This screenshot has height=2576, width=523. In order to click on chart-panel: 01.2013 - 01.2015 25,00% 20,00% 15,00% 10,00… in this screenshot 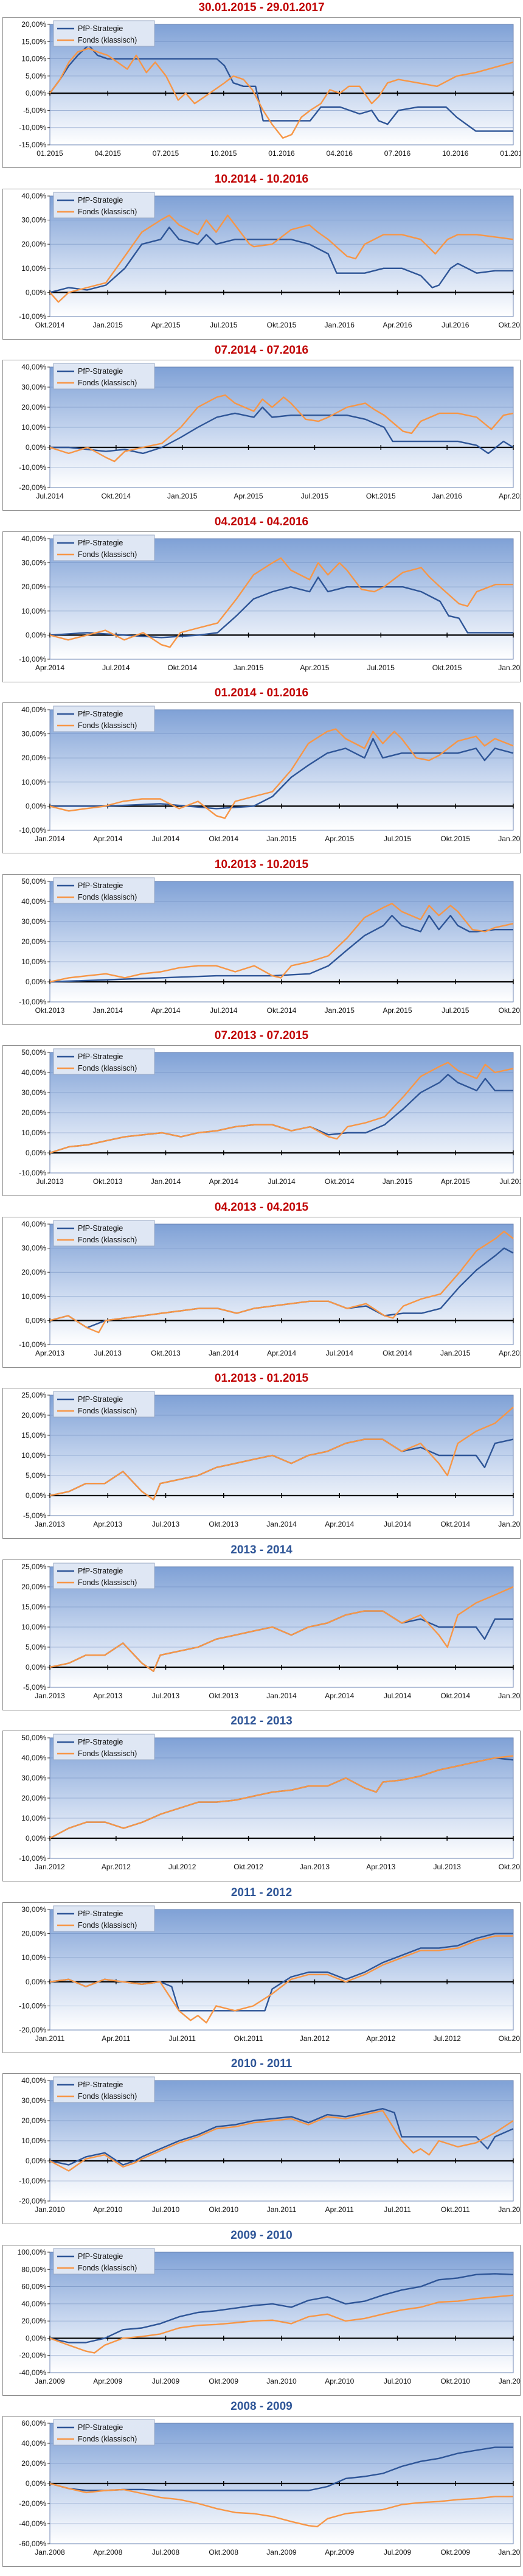, I will do `click(261, 1456)`.